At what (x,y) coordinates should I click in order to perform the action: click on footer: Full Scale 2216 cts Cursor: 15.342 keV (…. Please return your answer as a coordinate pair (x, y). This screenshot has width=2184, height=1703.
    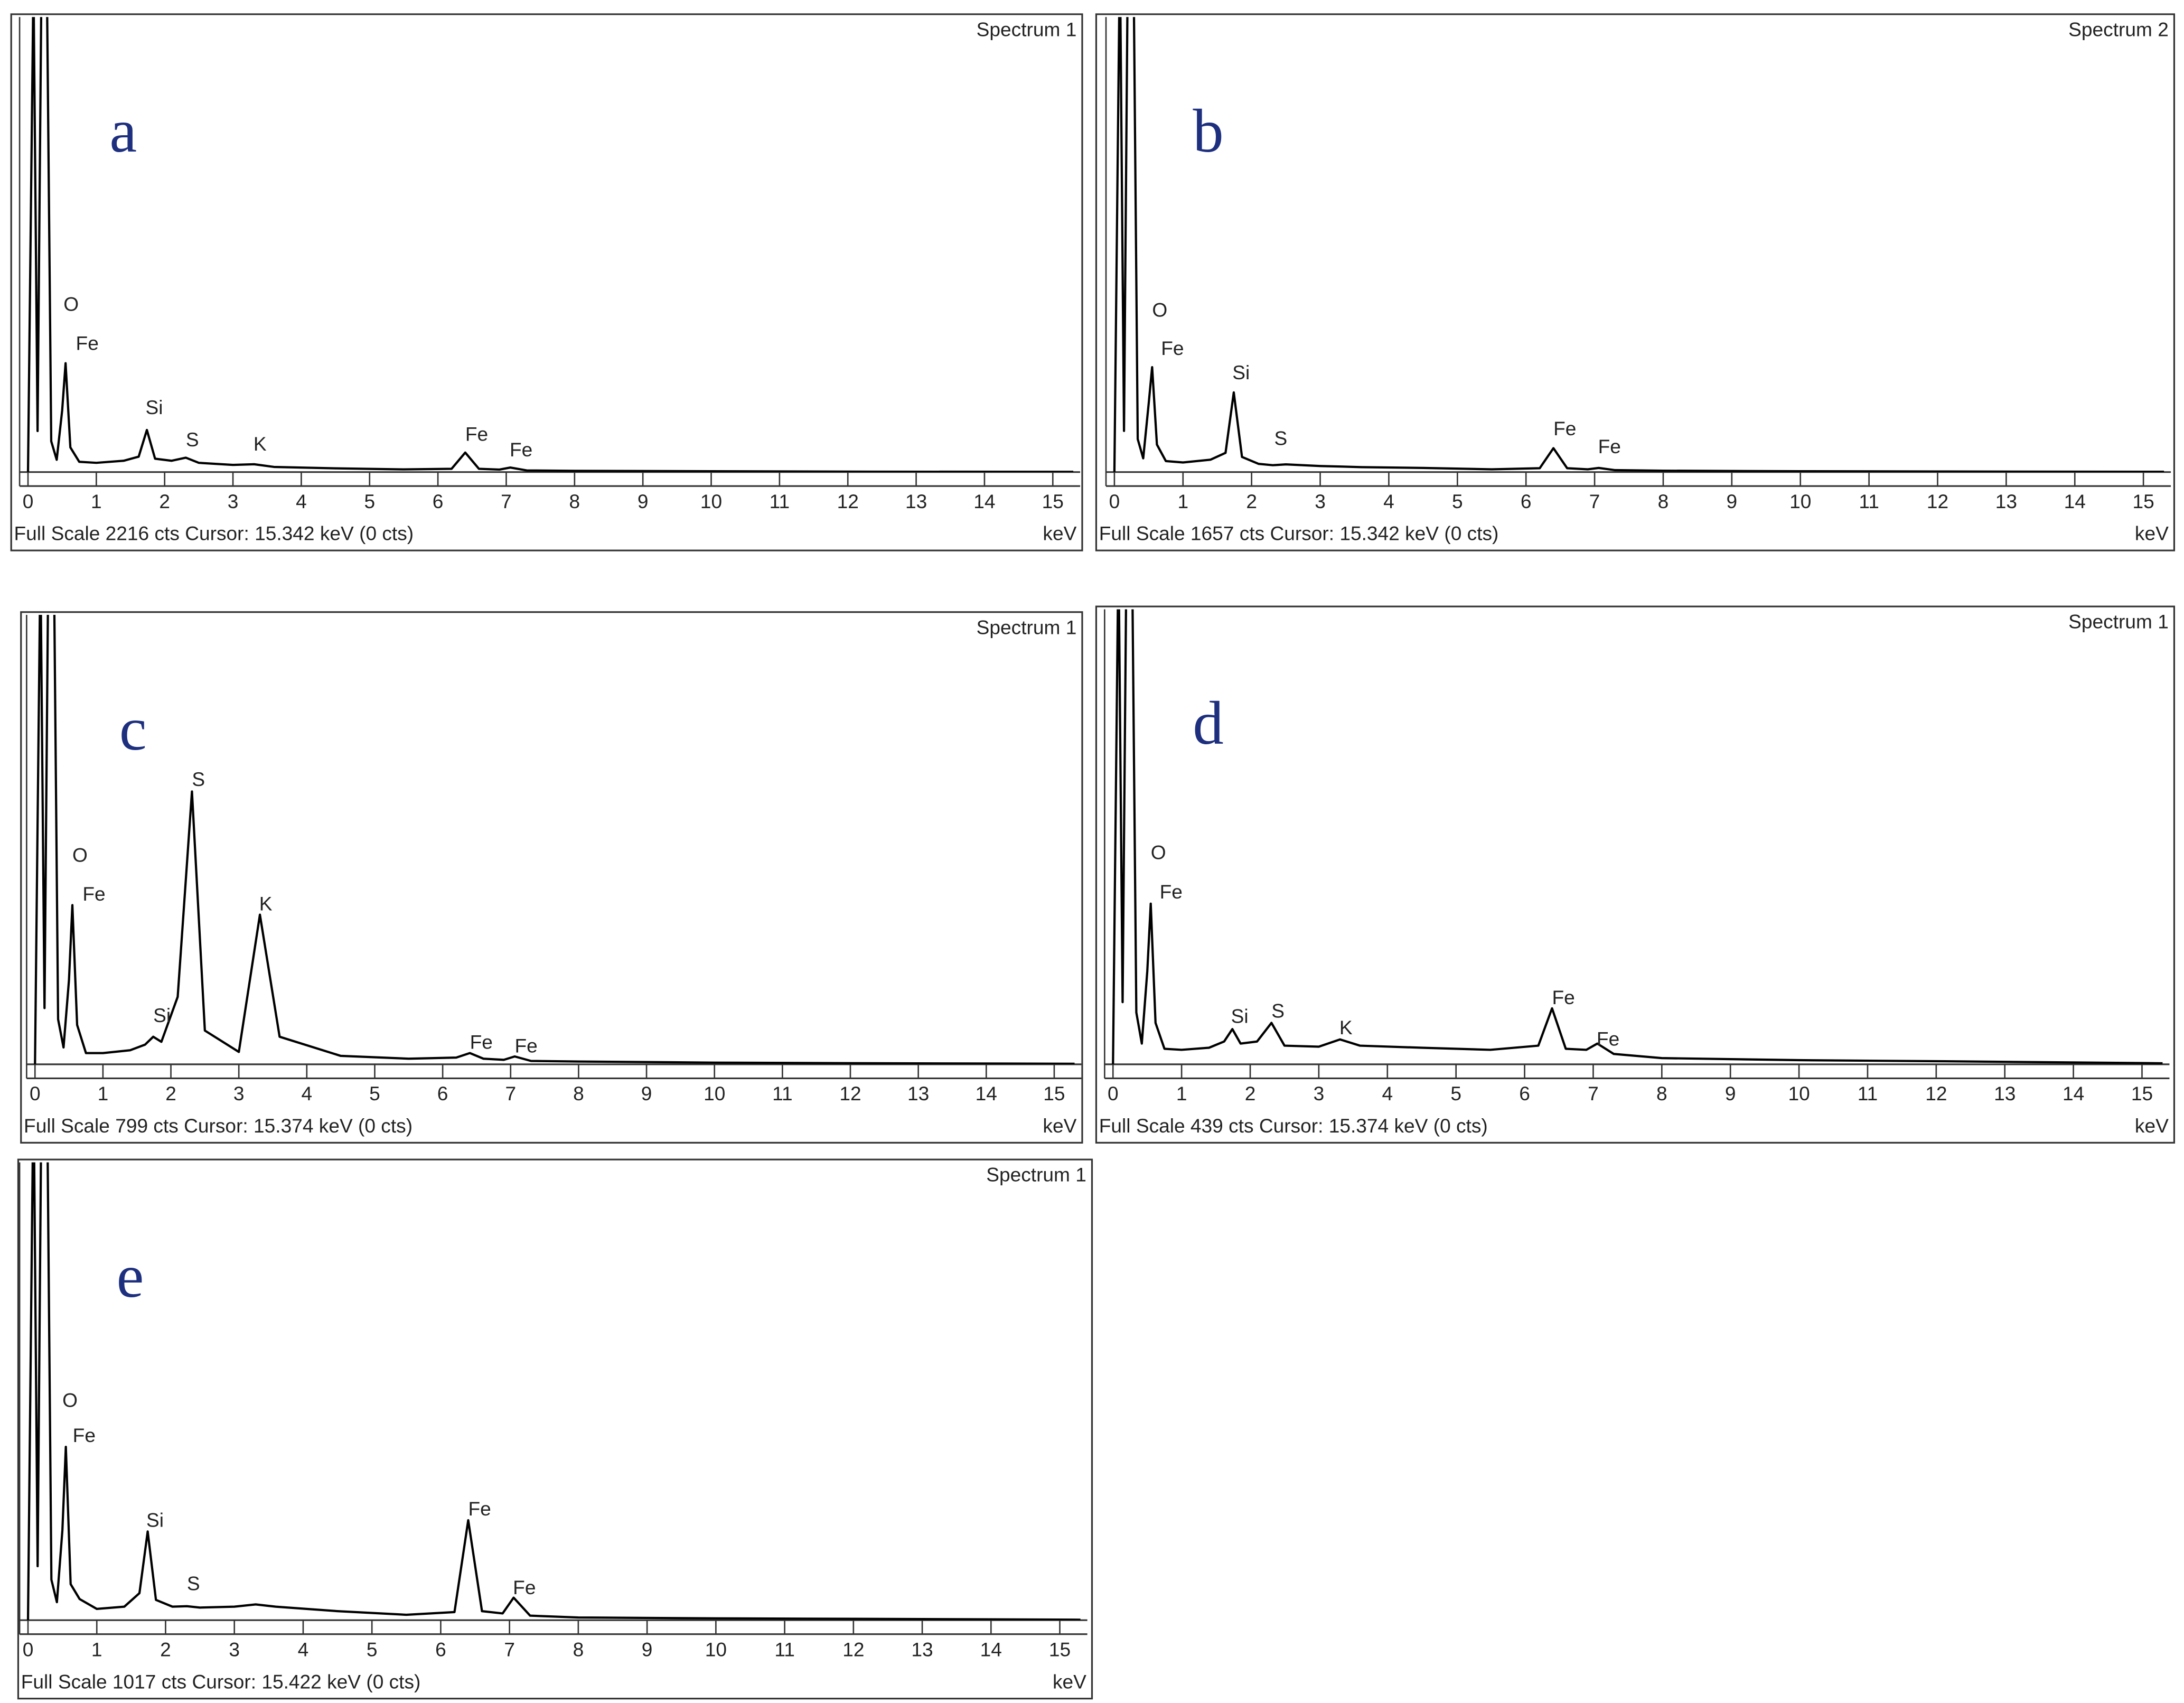
    Looking at the image, I should click on (214, 533).